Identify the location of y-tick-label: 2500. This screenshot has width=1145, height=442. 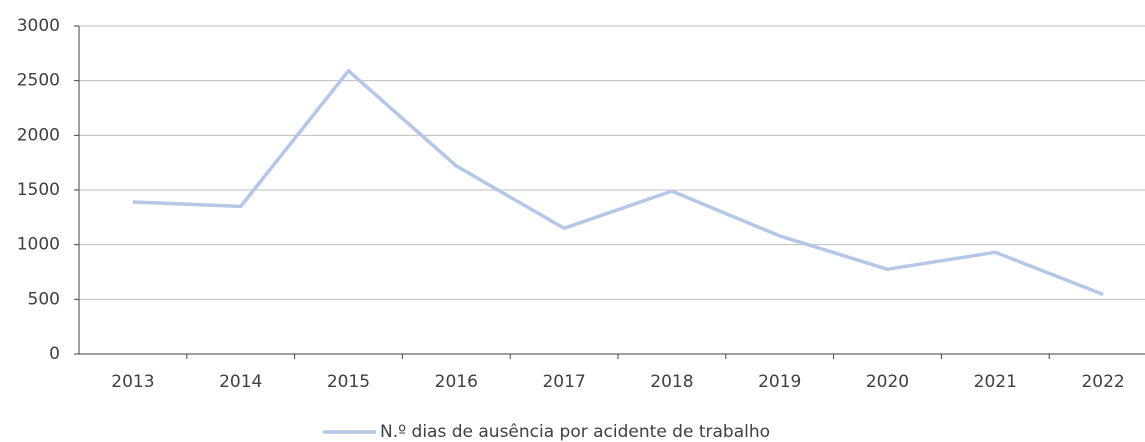
(38, 81).